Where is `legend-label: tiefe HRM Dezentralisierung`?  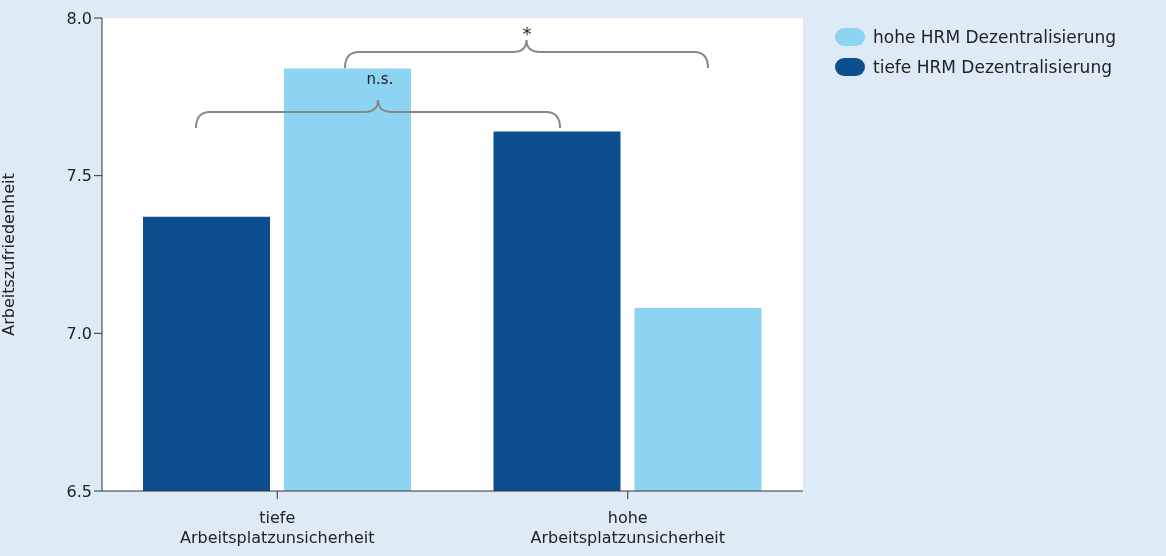 legend-label: tiefe HRM Dezentralisierung is located at coordinates (992, 67).